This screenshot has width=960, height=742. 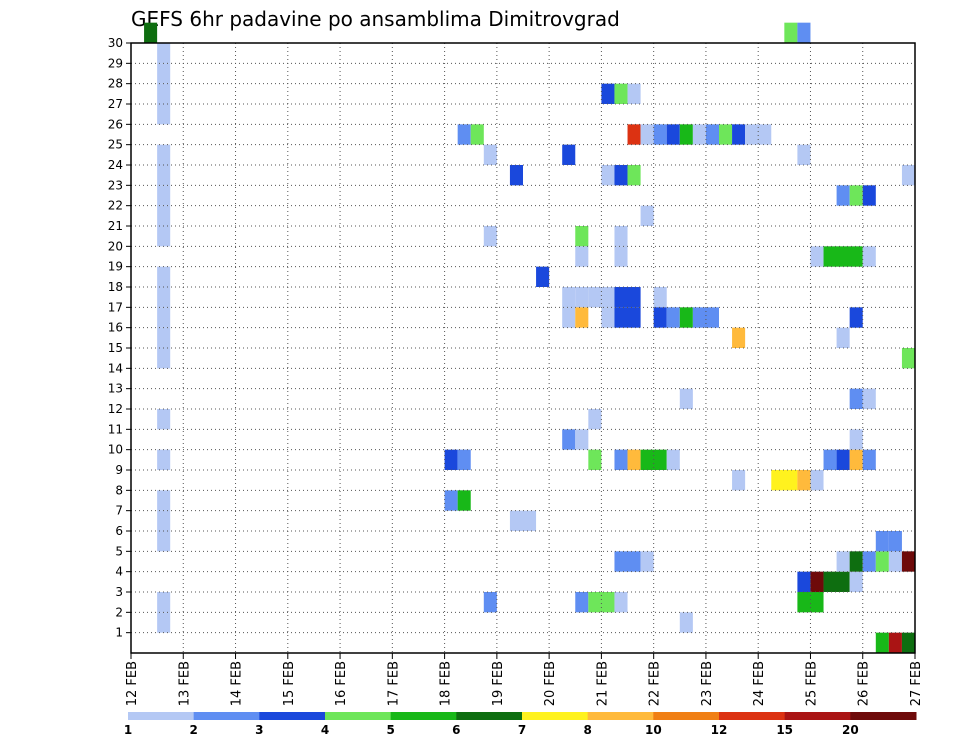 What do you see at coordinates (115, 389) in the screenshot?
I see `y-tick-label: 13` at bounding box center [115, 389].